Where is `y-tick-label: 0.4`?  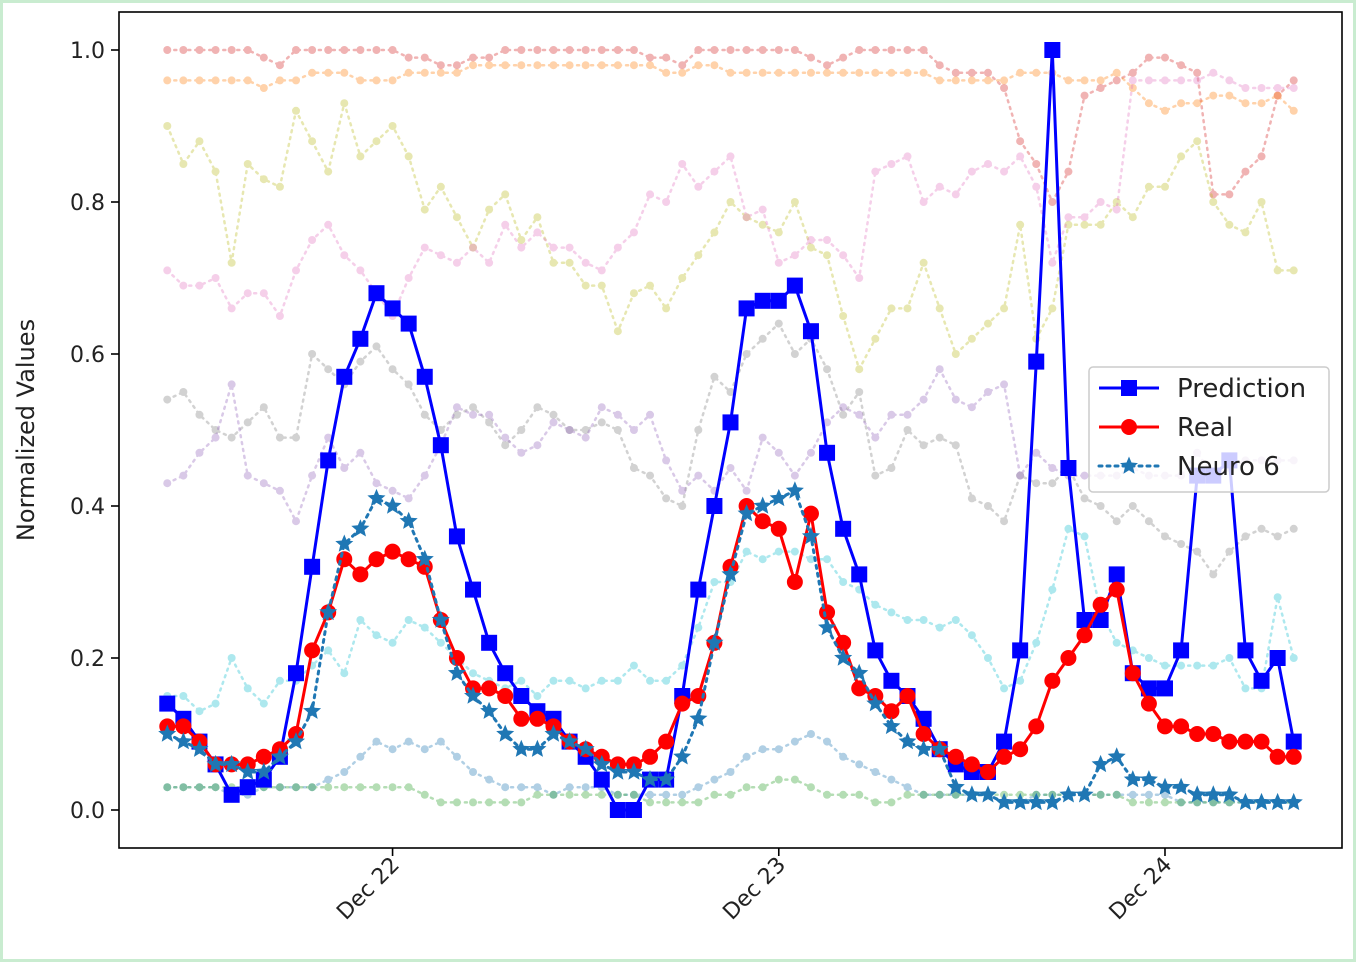
y-tick-label: 0.4 is located at coordinates (87, 507).